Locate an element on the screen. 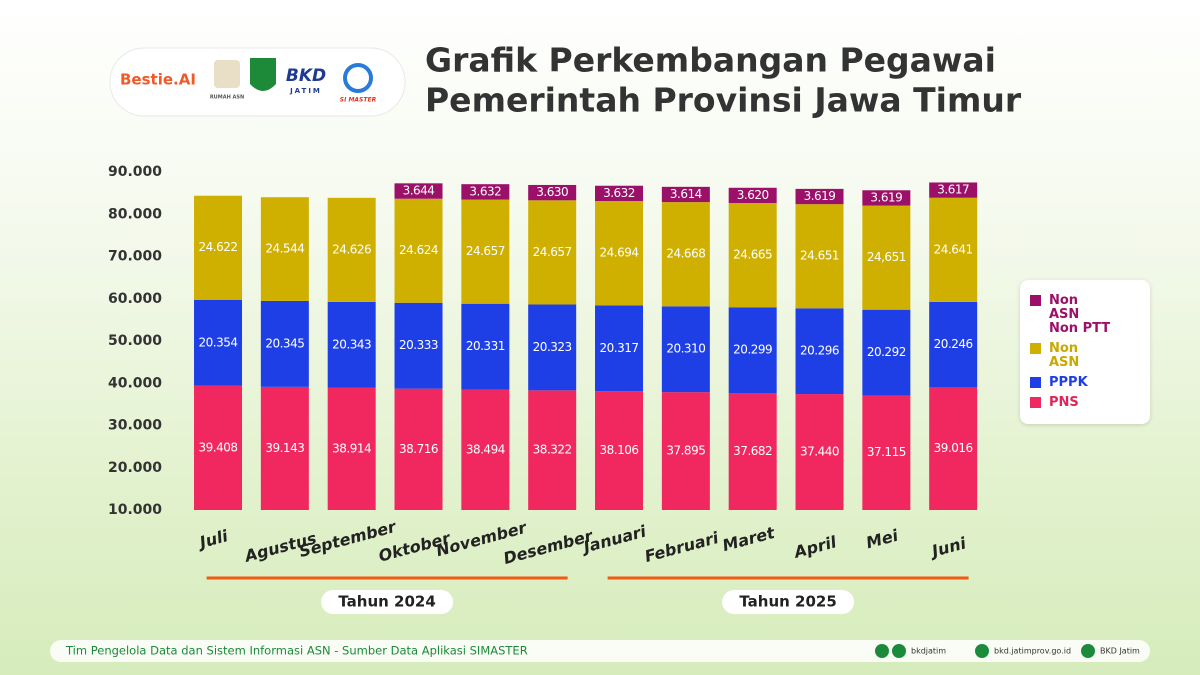 Image resolution: width=1200 pixels, height=675 pixels. legend-item: PNS is located at coordinates (1085, 403).